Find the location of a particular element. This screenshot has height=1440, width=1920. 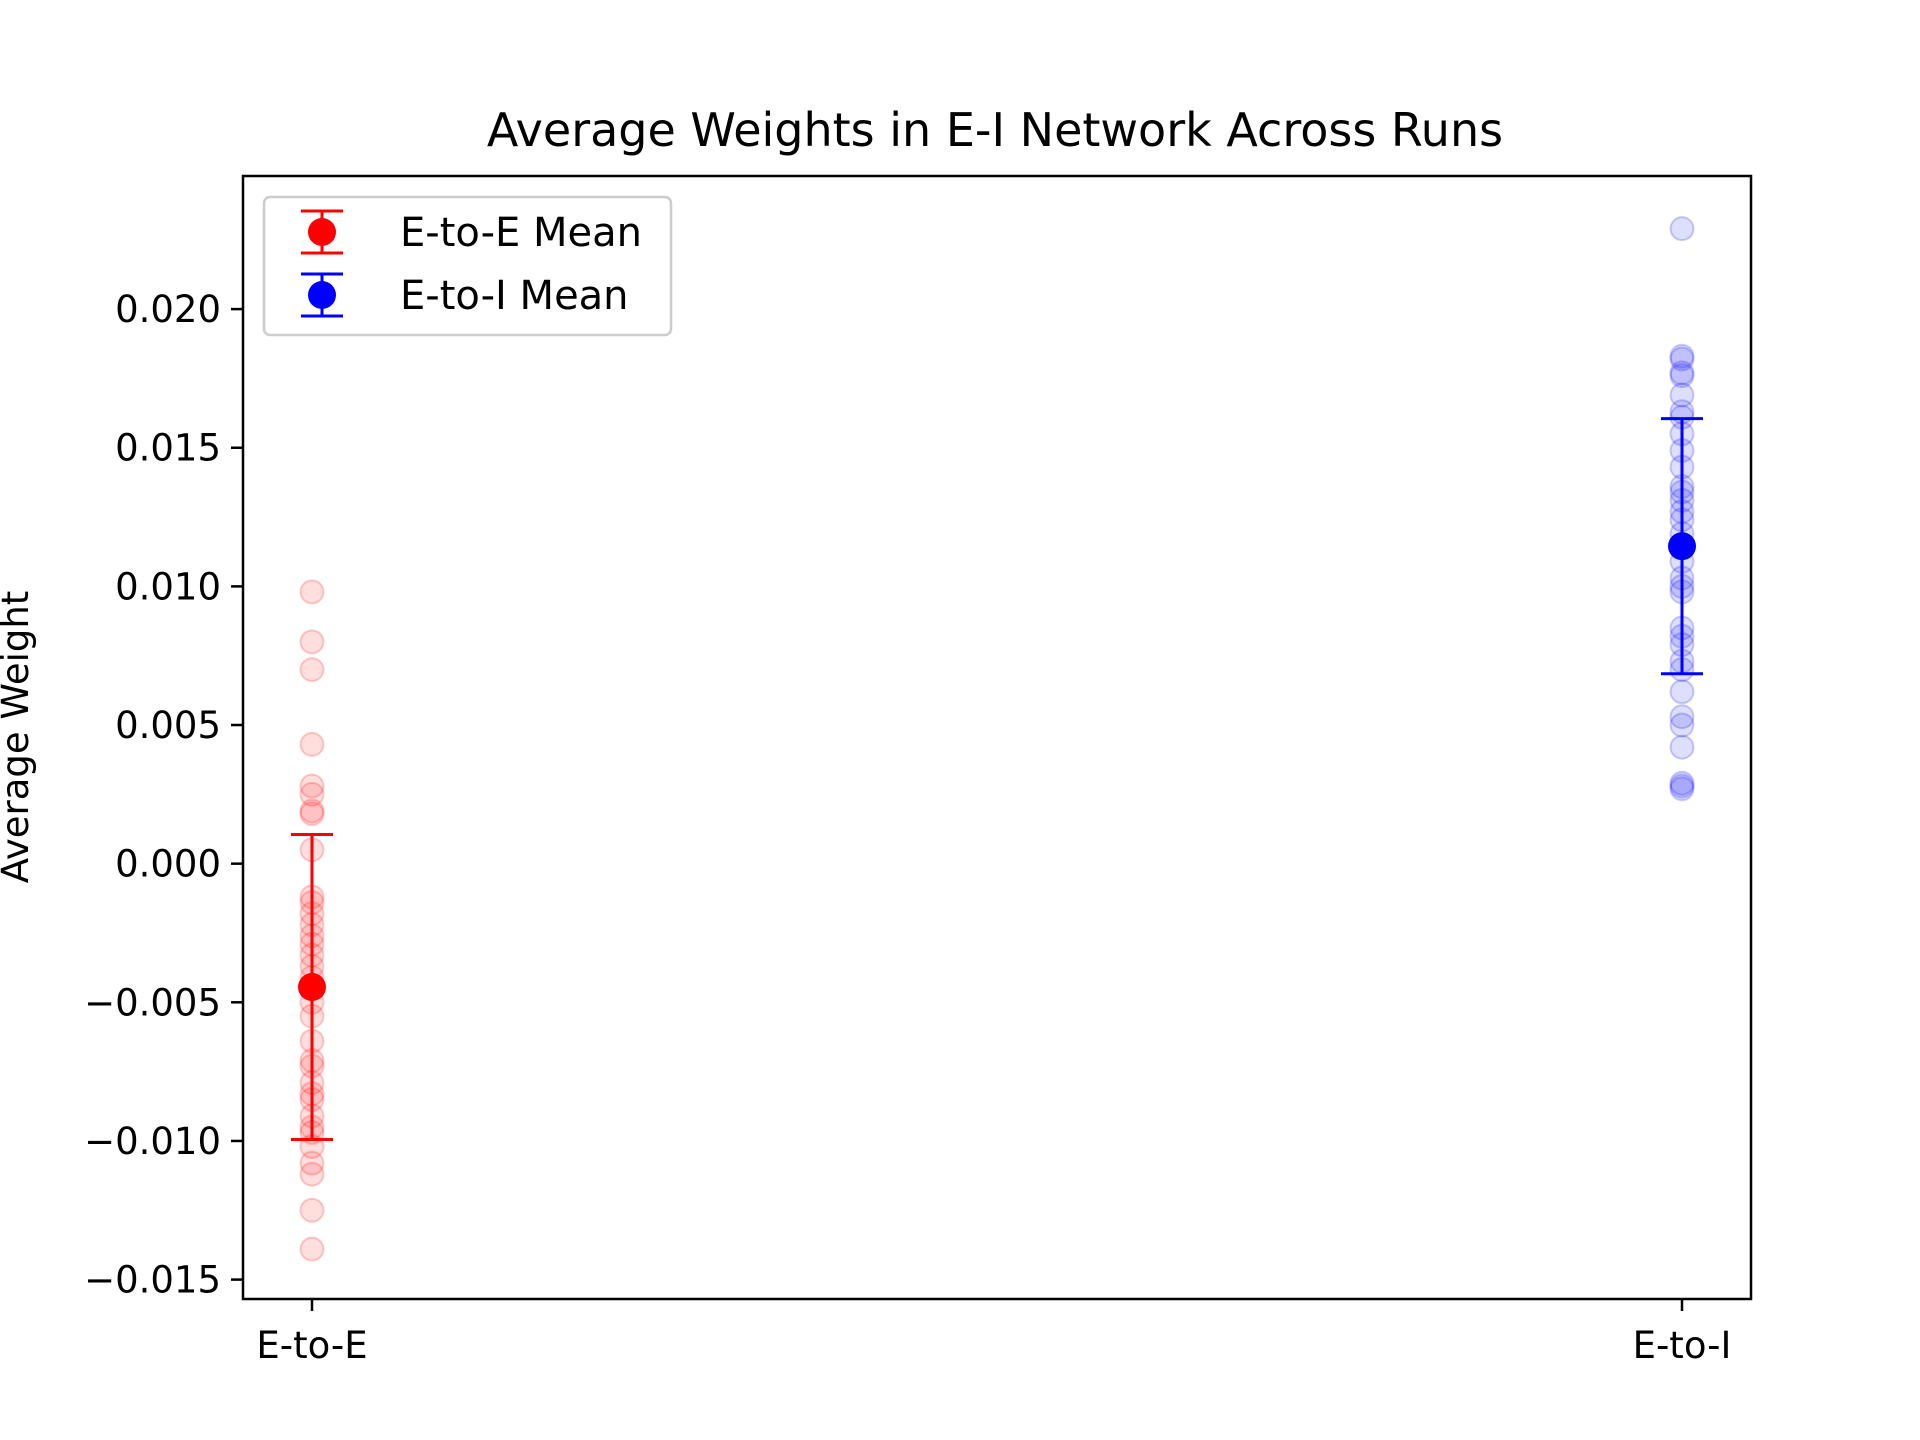

y-tick-label: −0.015 is located at coordinates (152, 1280).